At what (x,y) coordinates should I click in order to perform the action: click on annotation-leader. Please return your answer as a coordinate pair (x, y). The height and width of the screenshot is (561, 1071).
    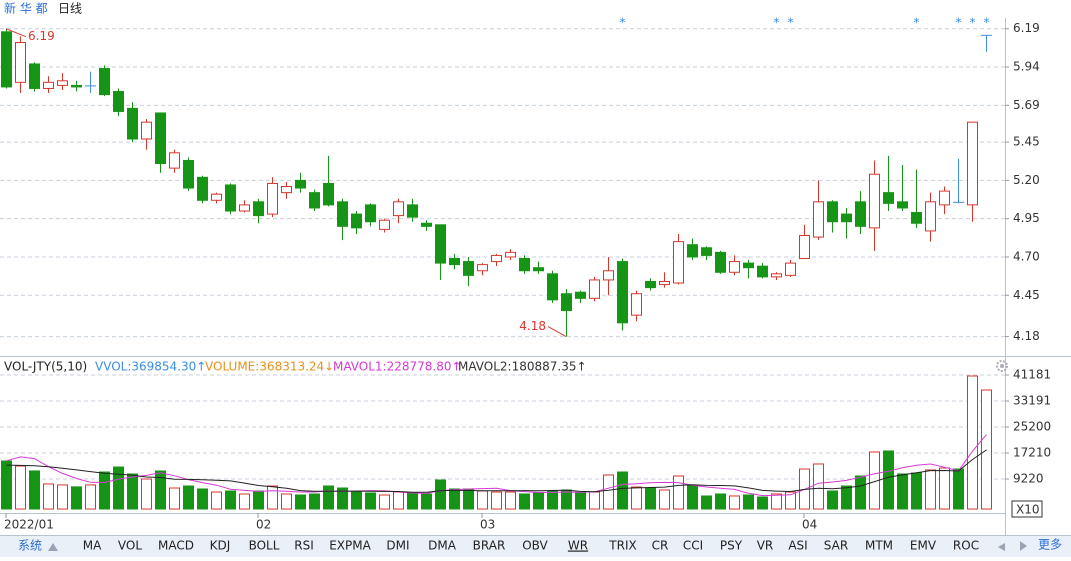
    Looking at the image, I should click on (16, 33).